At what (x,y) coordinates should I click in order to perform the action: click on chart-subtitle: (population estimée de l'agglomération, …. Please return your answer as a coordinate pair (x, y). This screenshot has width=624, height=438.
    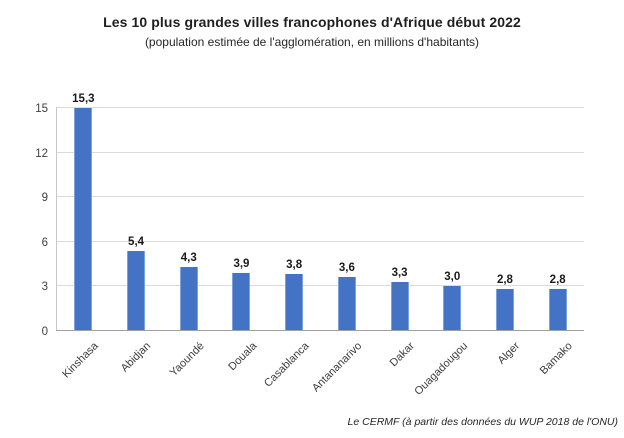
    Looking at the image, I should click on (312, 42).